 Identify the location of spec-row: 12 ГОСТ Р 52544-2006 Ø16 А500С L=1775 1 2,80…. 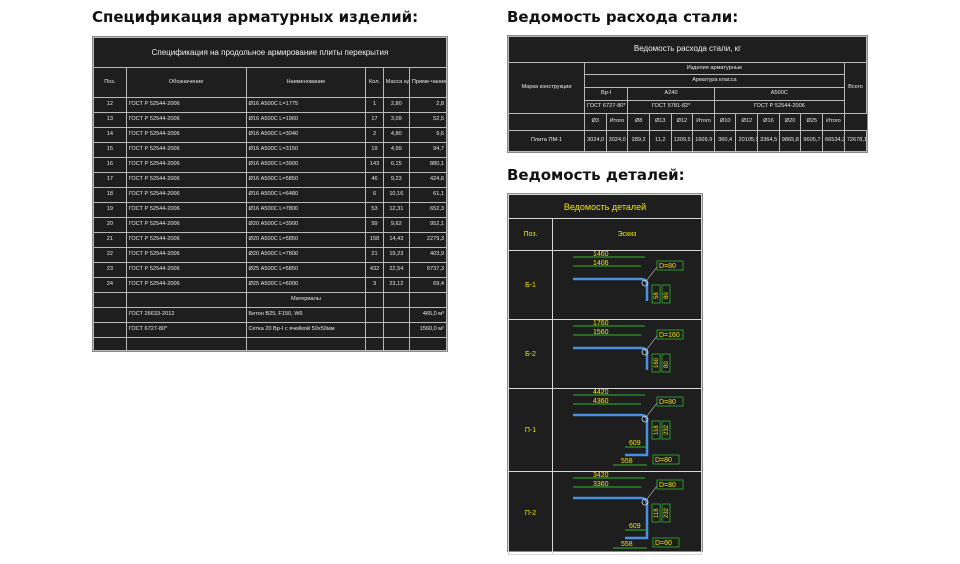
(270, 105).